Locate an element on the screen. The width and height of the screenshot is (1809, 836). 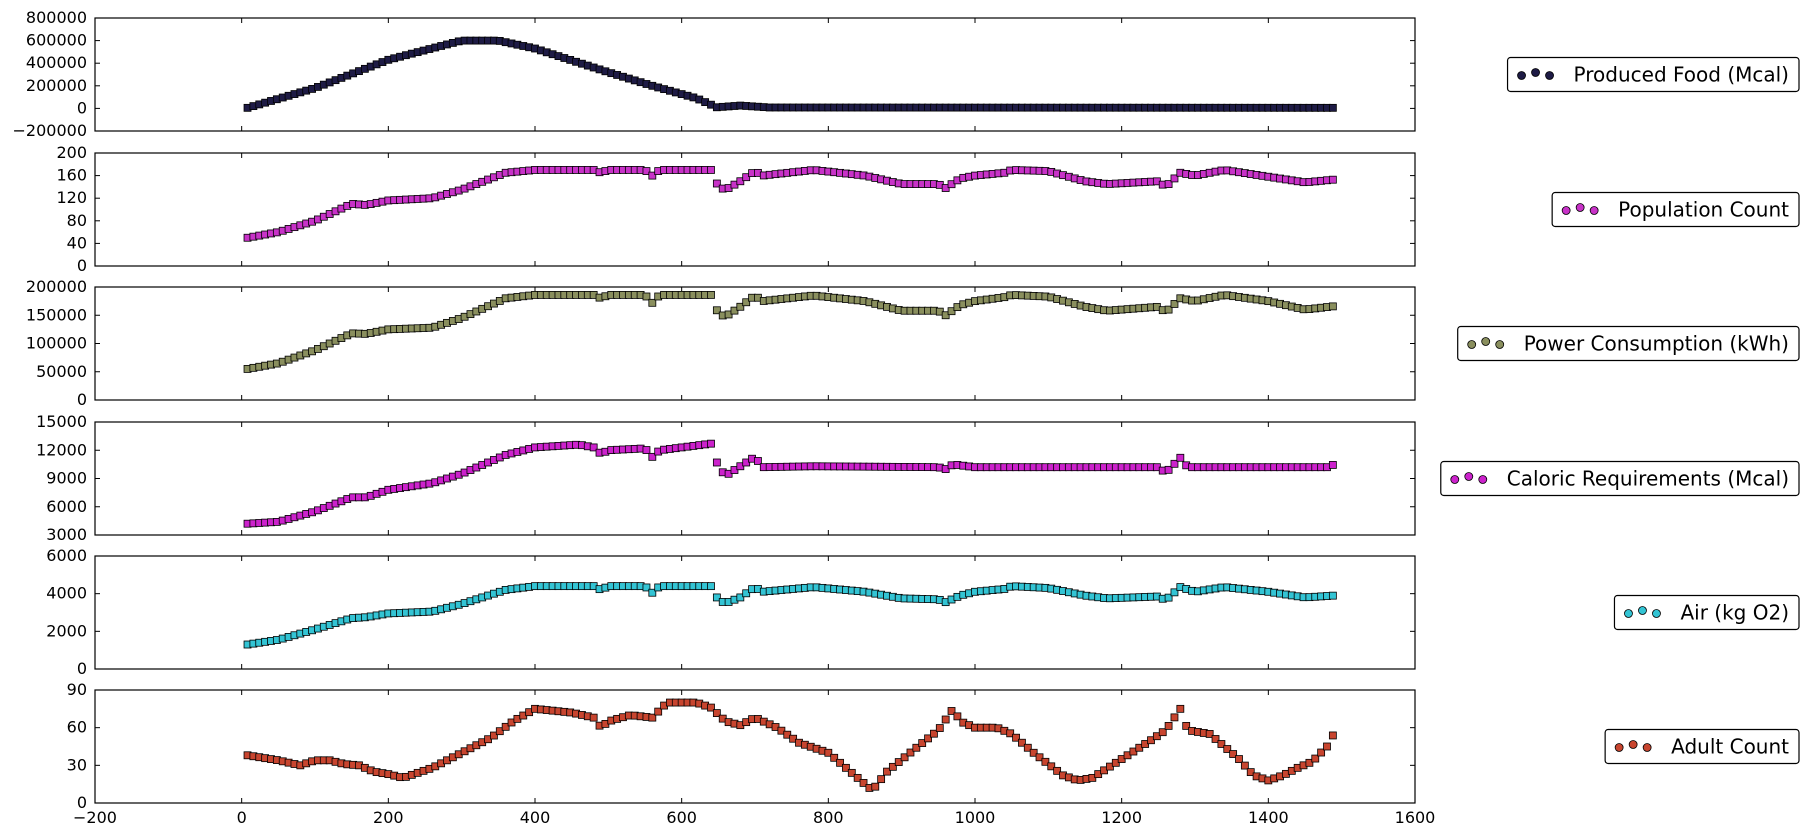
y-tick-label: 6000 is located at coordinates (66, 555).